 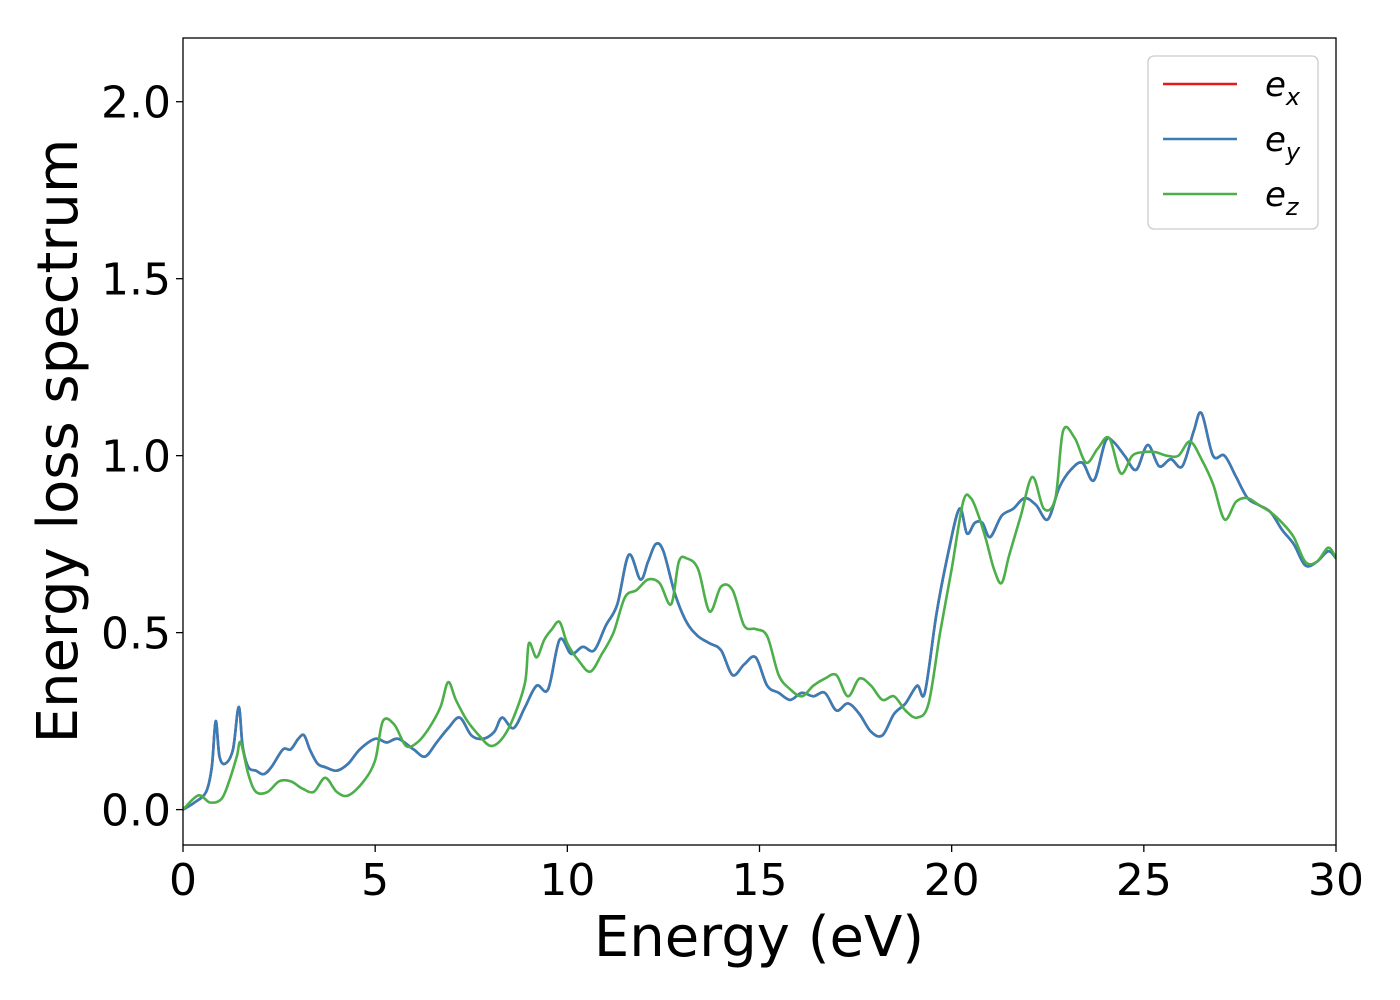 What do you see at coordinates (375, 880) in the screenshot?
I see `x-tick-label: 5` at bounding box center [375, 880].